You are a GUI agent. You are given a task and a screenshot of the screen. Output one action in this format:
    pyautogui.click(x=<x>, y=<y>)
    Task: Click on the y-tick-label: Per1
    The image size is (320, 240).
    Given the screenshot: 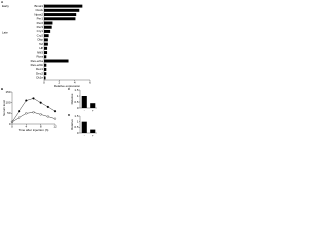 What is the action you would take?
    pyautogui.click(x=40, y=19)
    